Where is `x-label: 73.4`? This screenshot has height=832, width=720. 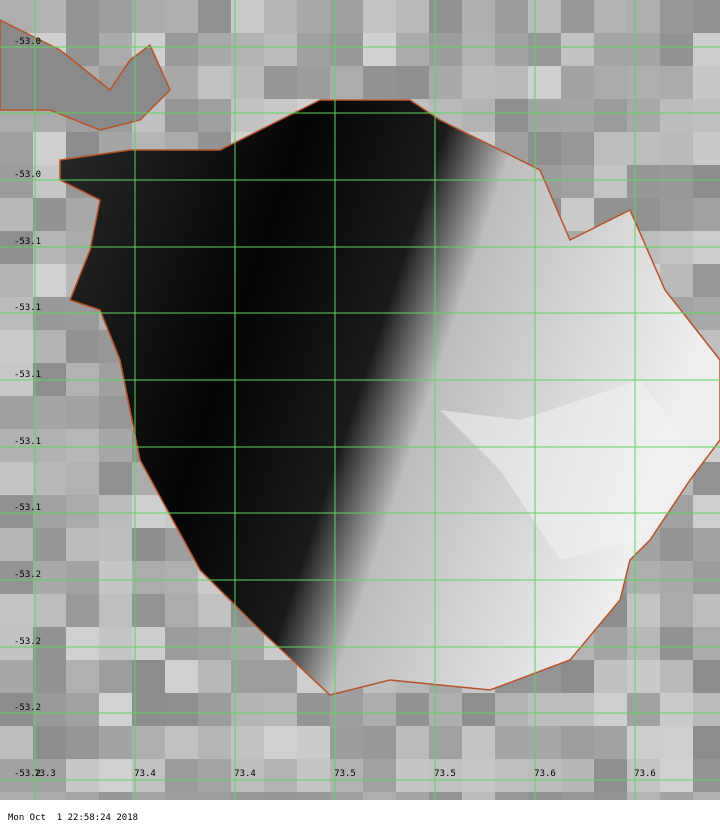
x-label: 73.4 is located at coordinates (245, 774).